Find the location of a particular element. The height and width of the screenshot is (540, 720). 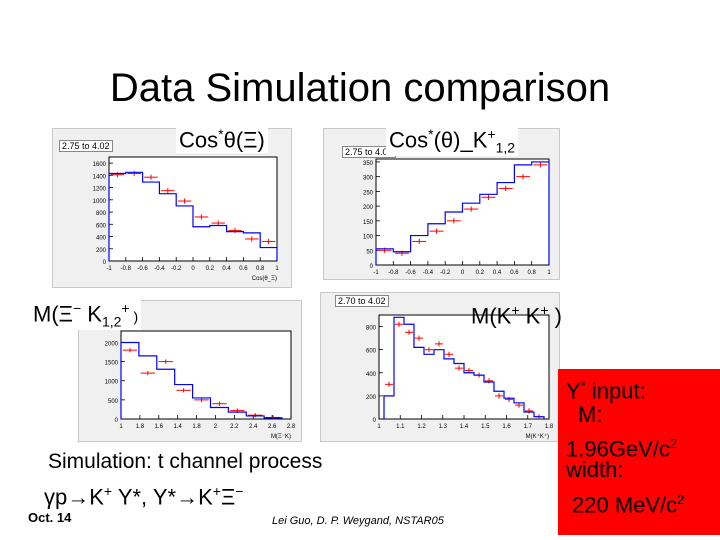

y-tick-label: 50 is located at coordinates (369, 252).